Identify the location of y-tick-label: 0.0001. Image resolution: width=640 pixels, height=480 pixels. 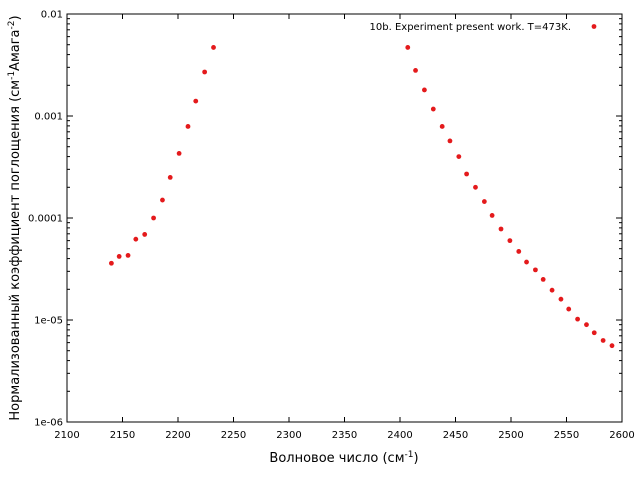
(45, 219).